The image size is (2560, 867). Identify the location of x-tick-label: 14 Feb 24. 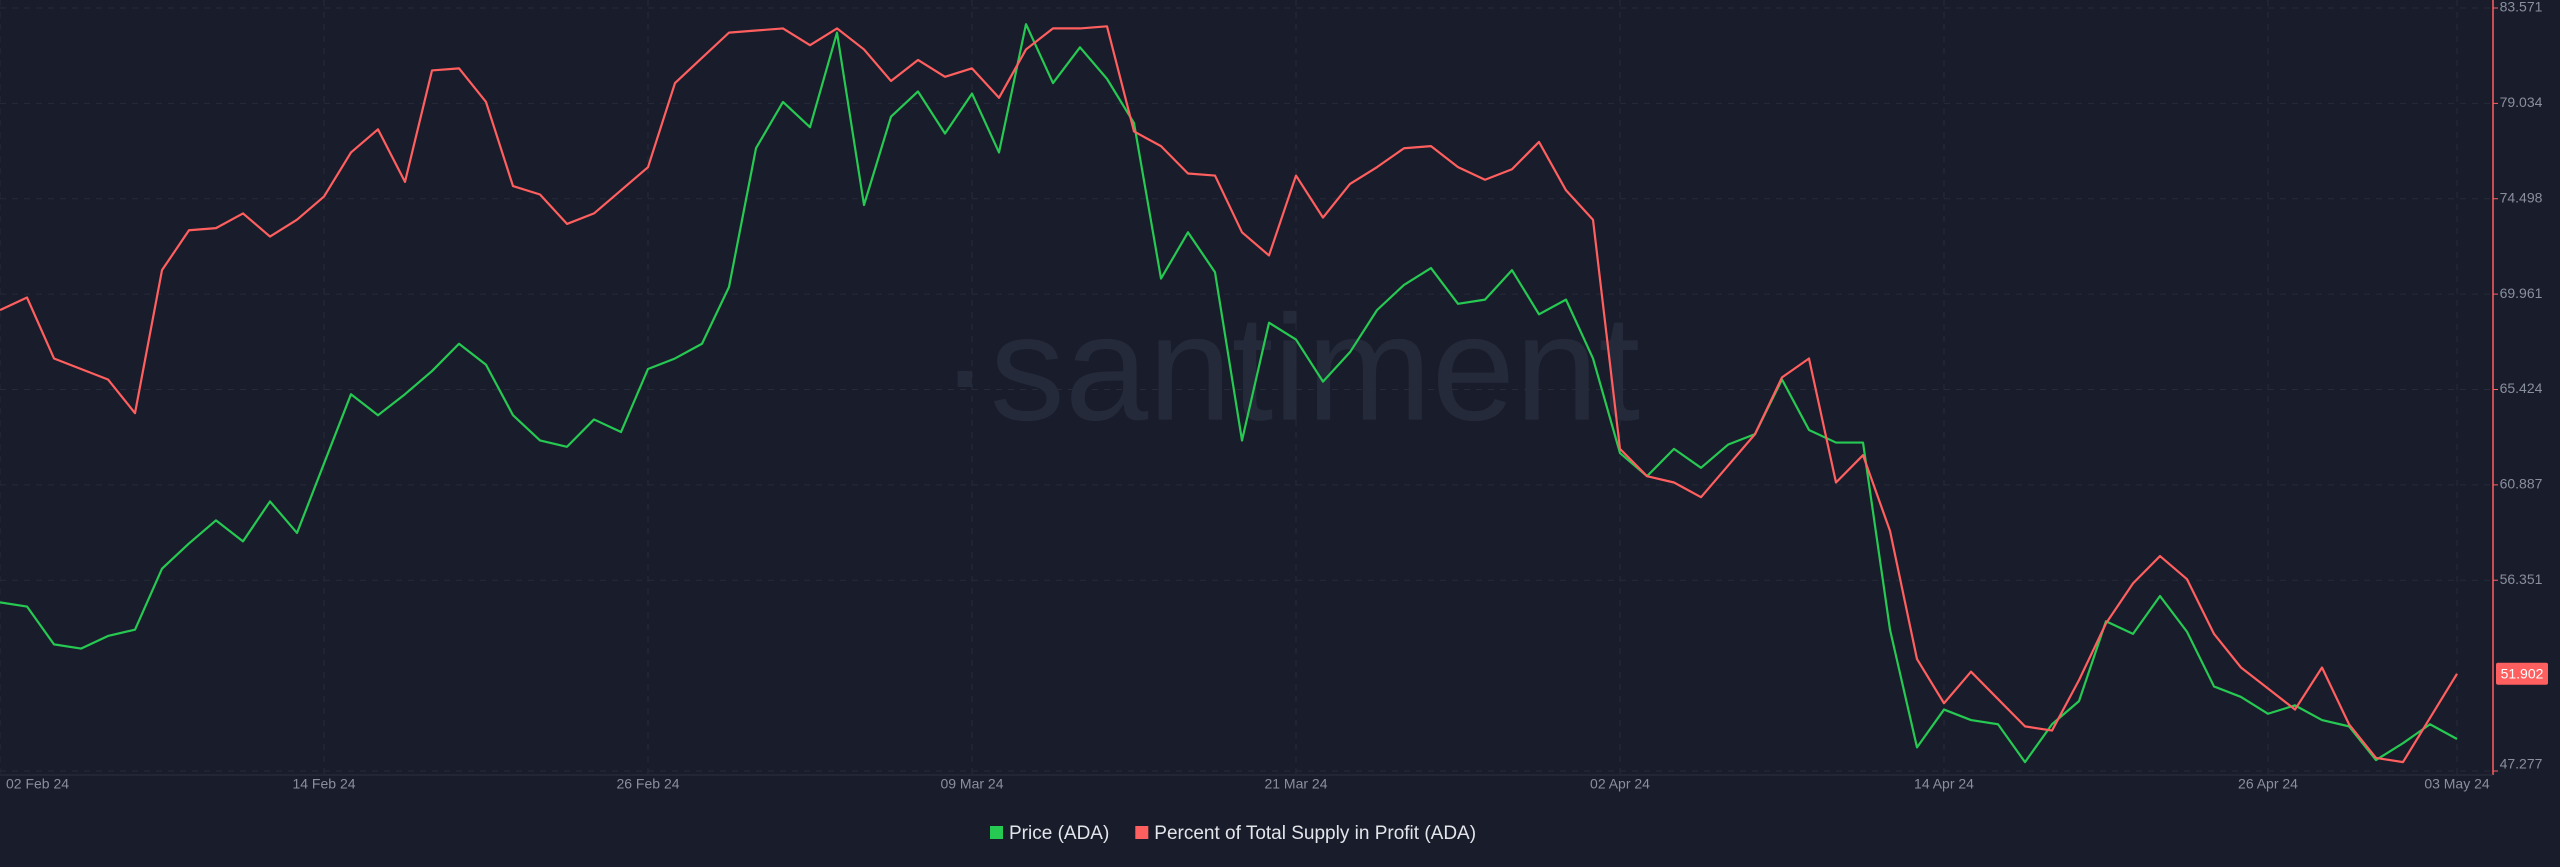
(323, 784).